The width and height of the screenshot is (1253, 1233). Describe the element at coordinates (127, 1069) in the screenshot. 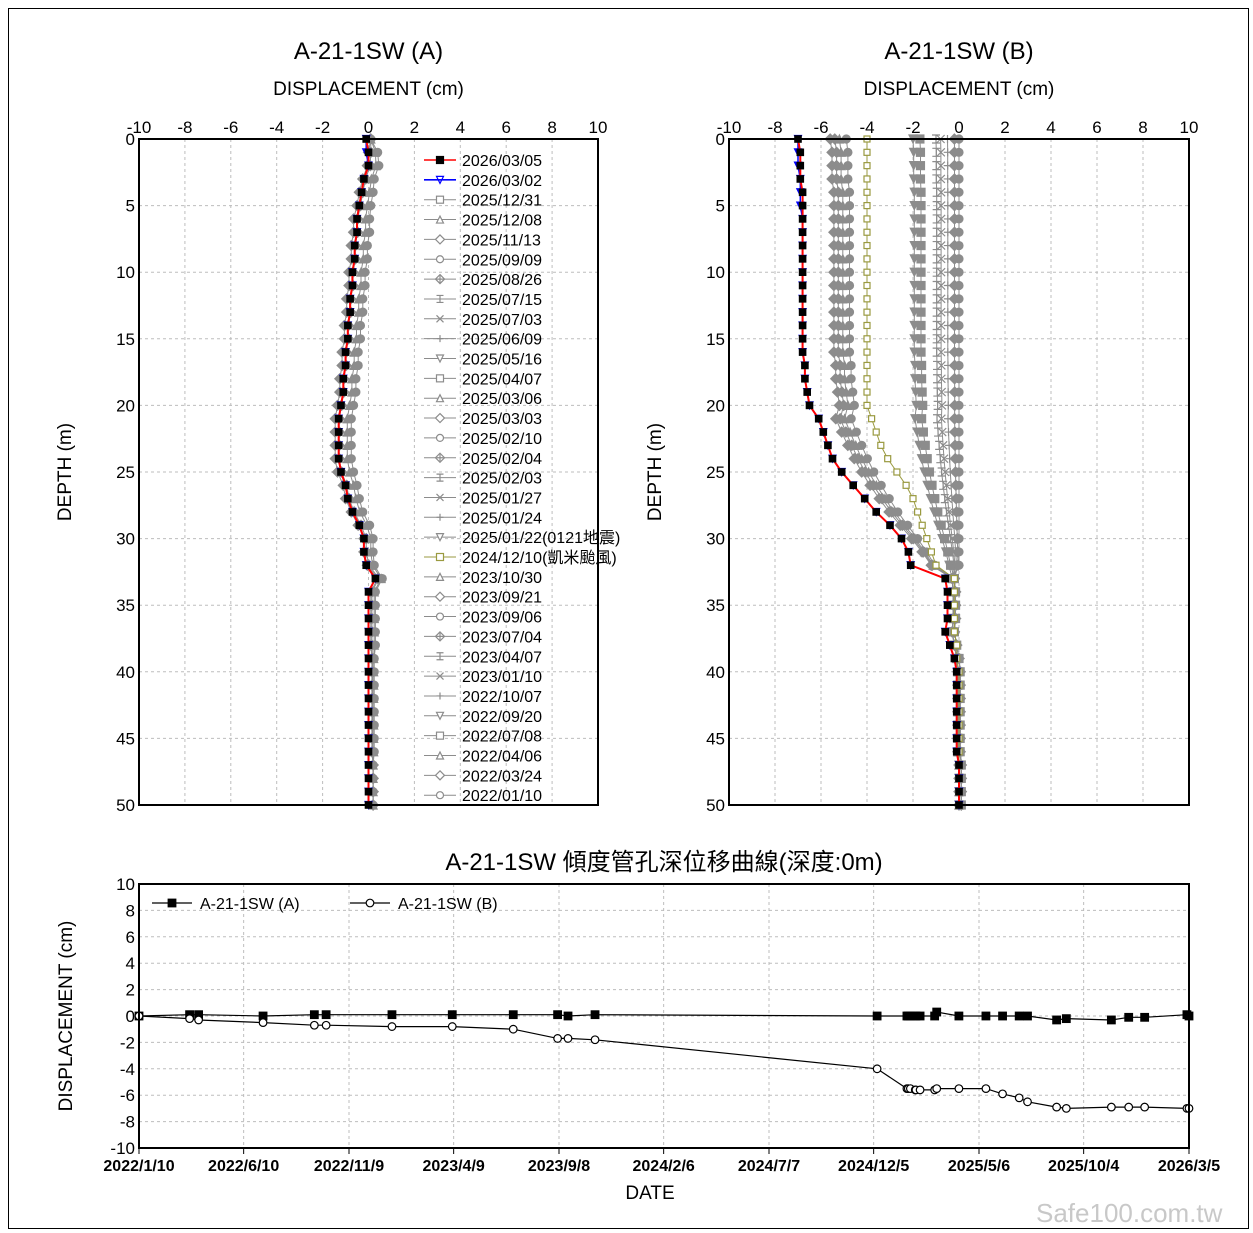

I see `y-tick-label: -4` at that location.